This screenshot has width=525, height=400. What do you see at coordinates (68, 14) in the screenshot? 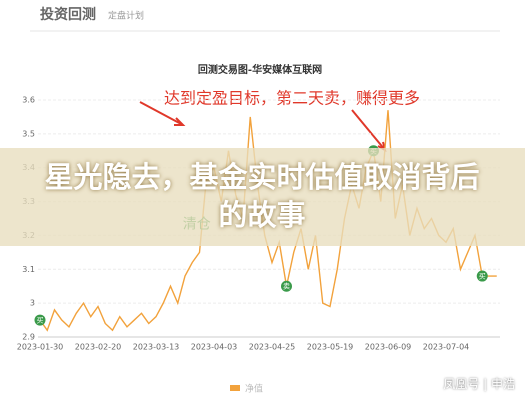
I see `header-title: 投资回测` at bounding box center [68, 14].